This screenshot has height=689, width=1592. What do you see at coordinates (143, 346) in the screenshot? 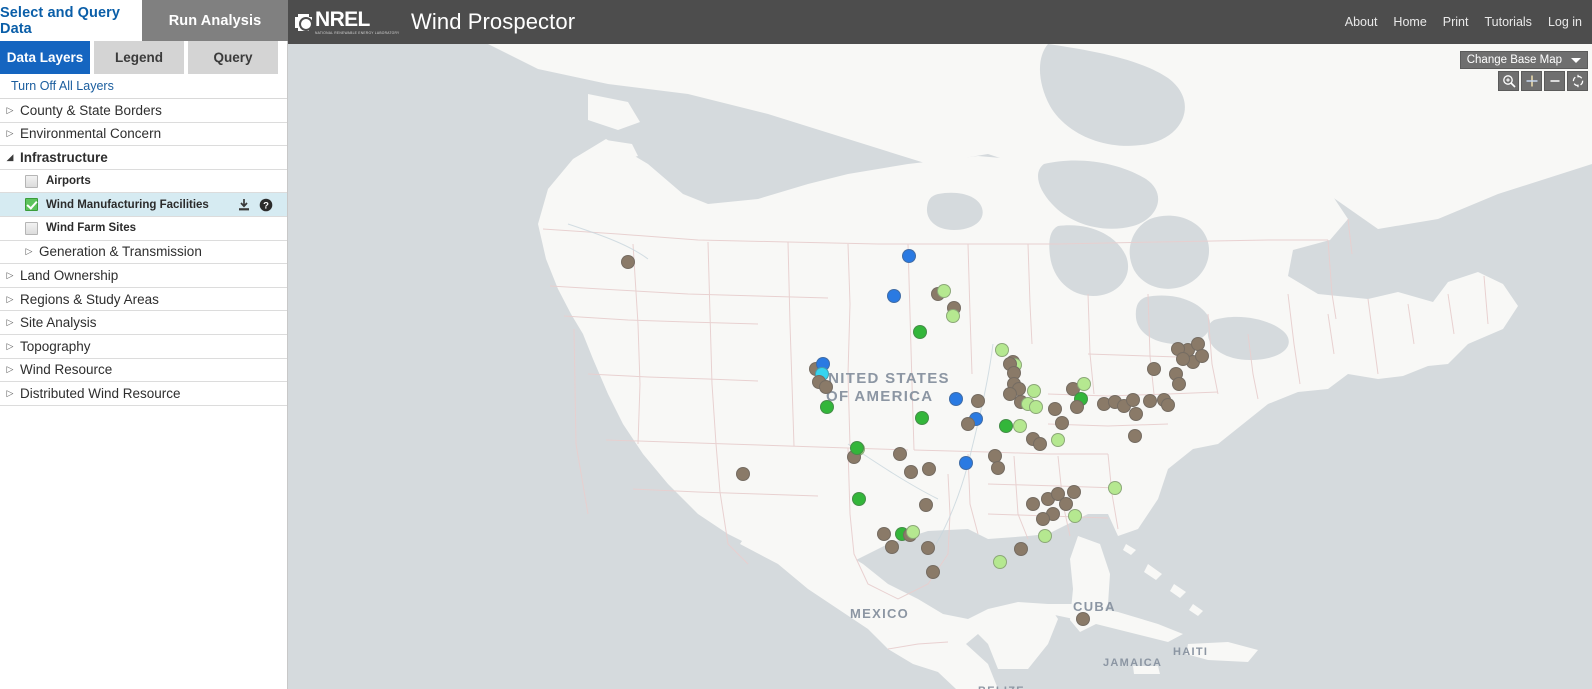
I see `layer-group-topography: ▷ Topography` at bounding box center [143, 346].